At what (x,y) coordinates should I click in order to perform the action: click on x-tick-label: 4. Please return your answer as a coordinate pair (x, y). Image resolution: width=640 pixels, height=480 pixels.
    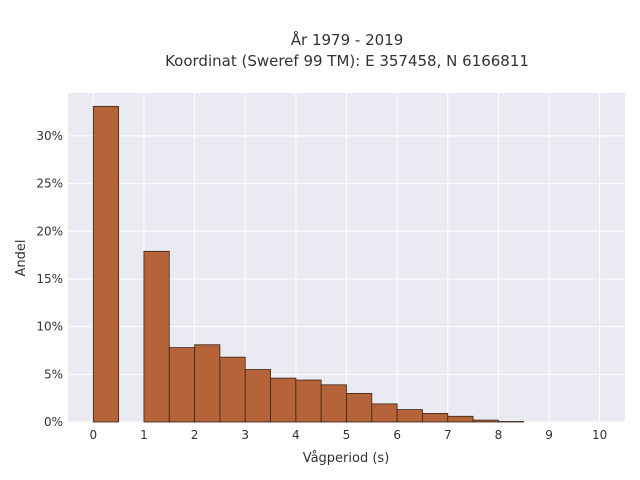
    Looking at the image, I should click on (296, 435).